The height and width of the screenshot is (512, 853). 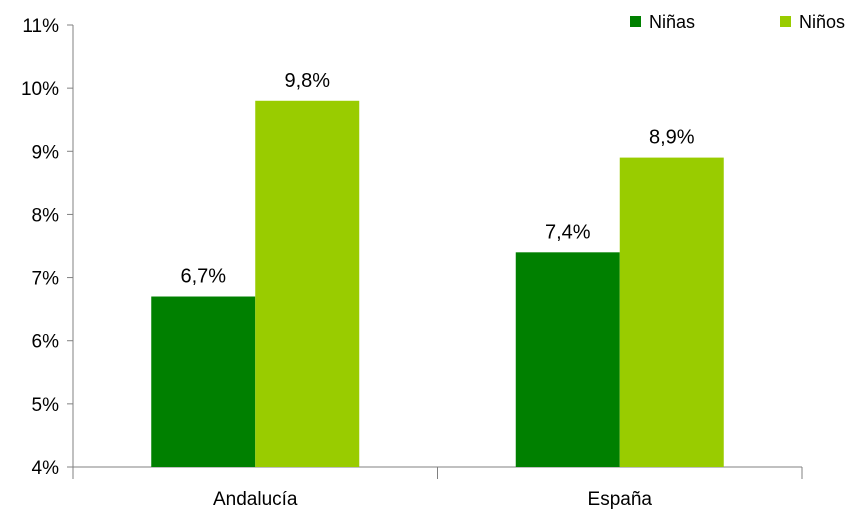 I want to click on y-axis: 4% 5% 6% 7% 8% 9% 10% 11%, so click(x=47, y=247).